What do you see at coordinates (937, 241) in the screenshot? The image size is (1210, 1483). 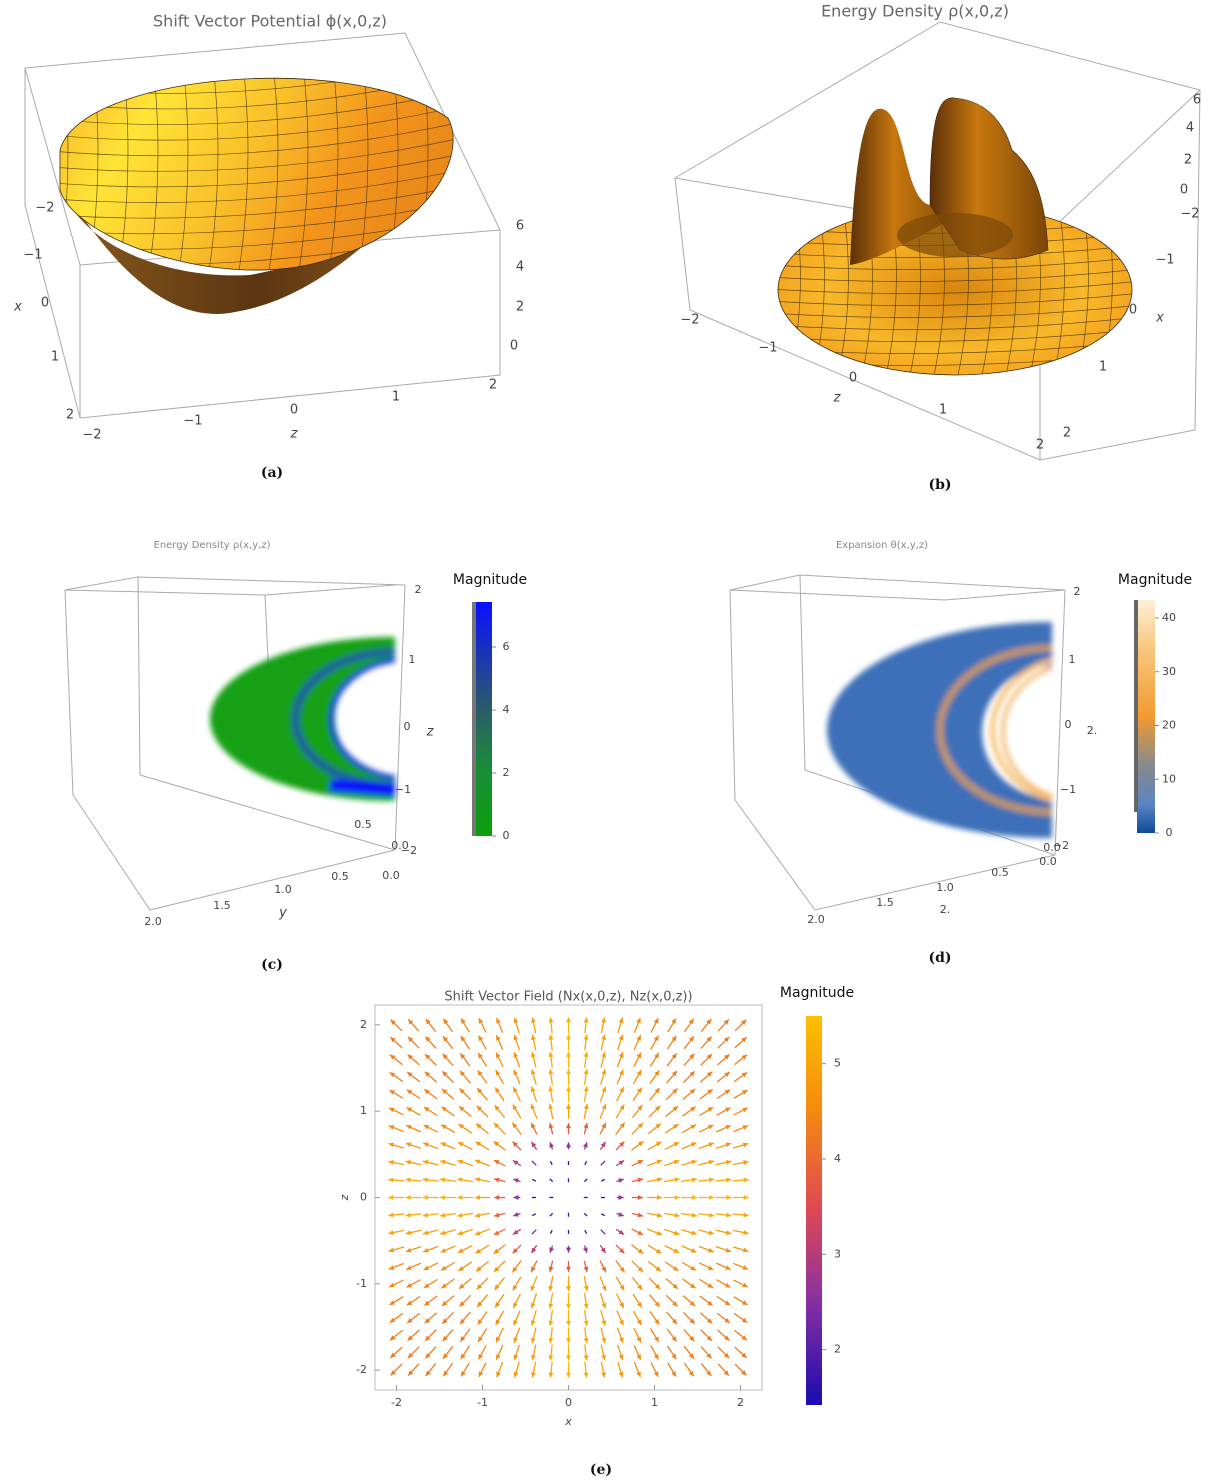 I see `surface-plot-b` at bounding box center [937, 241].